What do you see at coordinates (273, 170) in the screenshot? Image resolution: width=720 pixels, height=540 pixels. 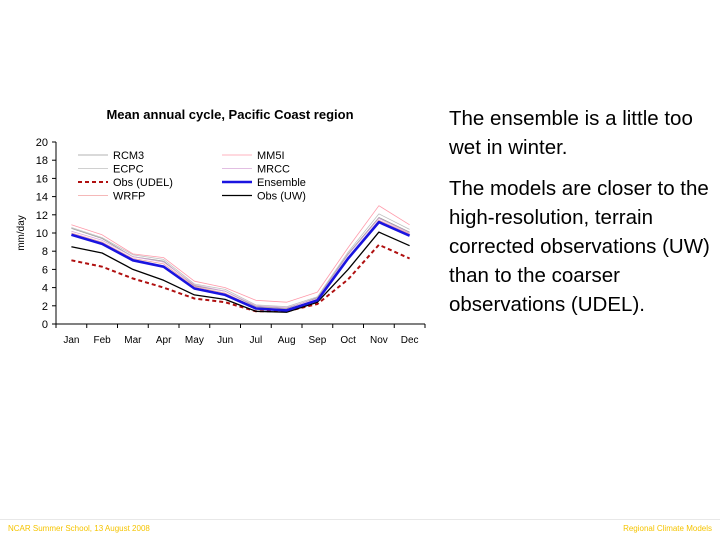 I see `legend-label-mrcc: MRCC` at bounding box center [273, 170].